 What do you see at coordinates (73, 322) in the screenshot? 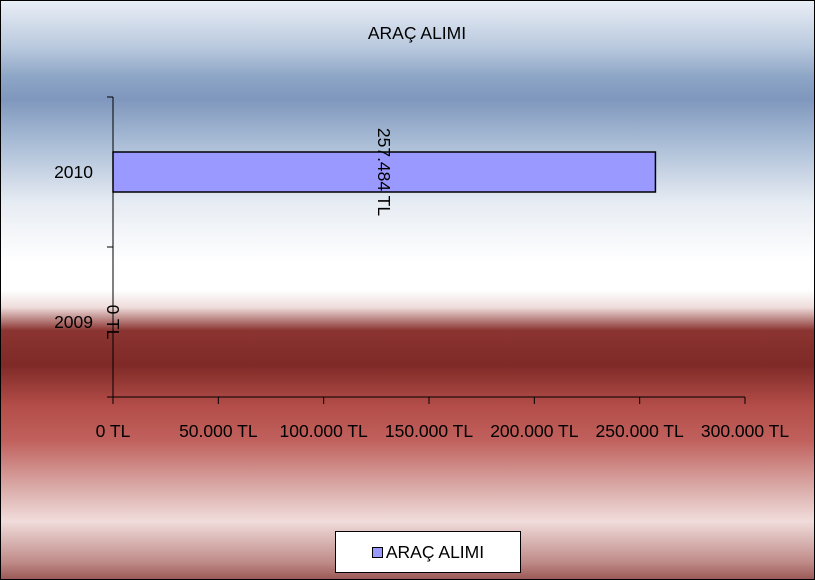
I see `y-tick-label: 2009` at bounding box center [73, 322].